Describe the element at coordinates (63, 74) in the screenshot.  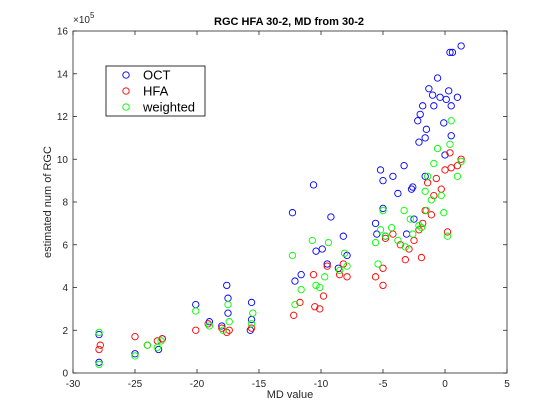
I see `y-tick-label: 14` at that location.